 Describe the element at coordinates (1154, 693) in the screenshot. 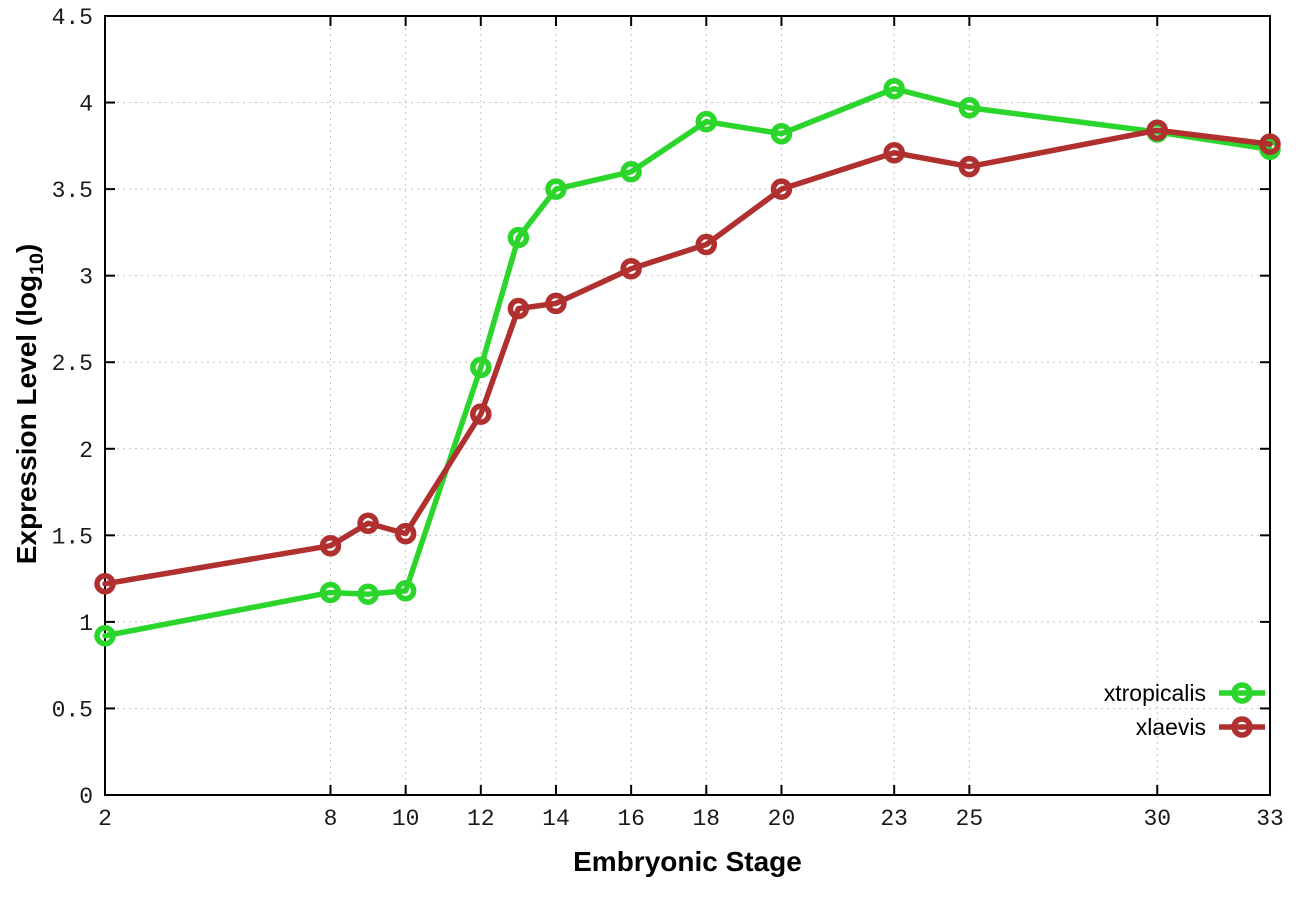

I see `legend-label: xtropicalis` at that location.